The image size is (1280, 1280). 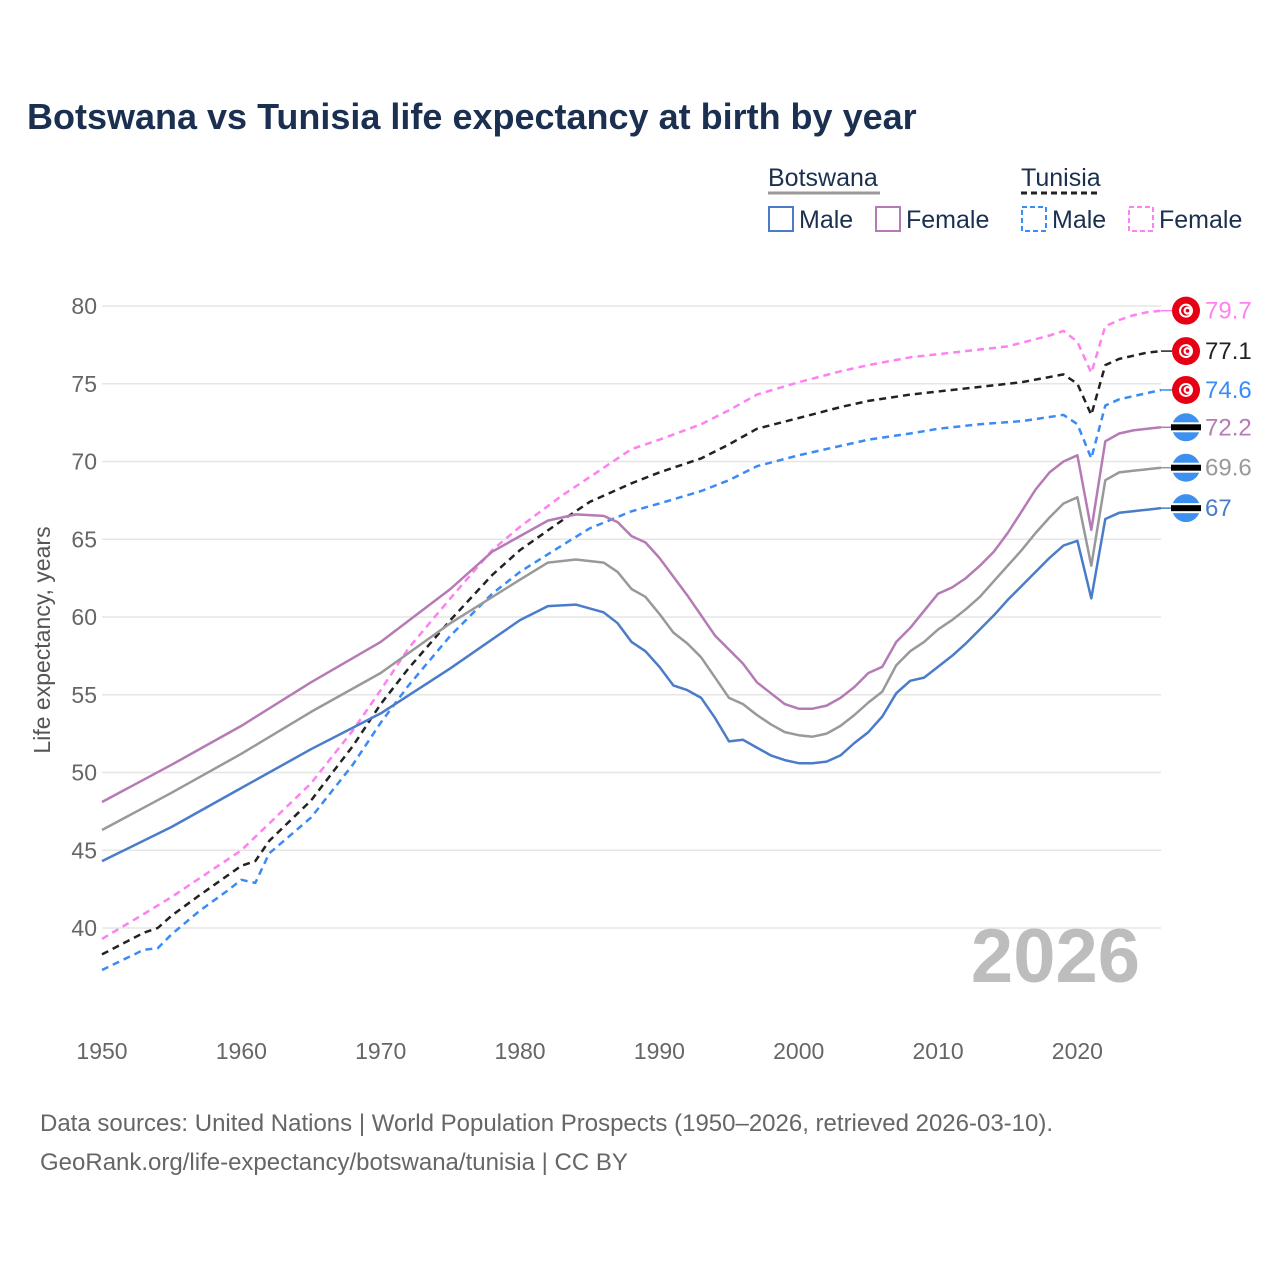 What do you see at coordinates (1077, 1051) in the screenshot?
I see `x-tick-label: 2020` at bounding box center [1077, 1051].